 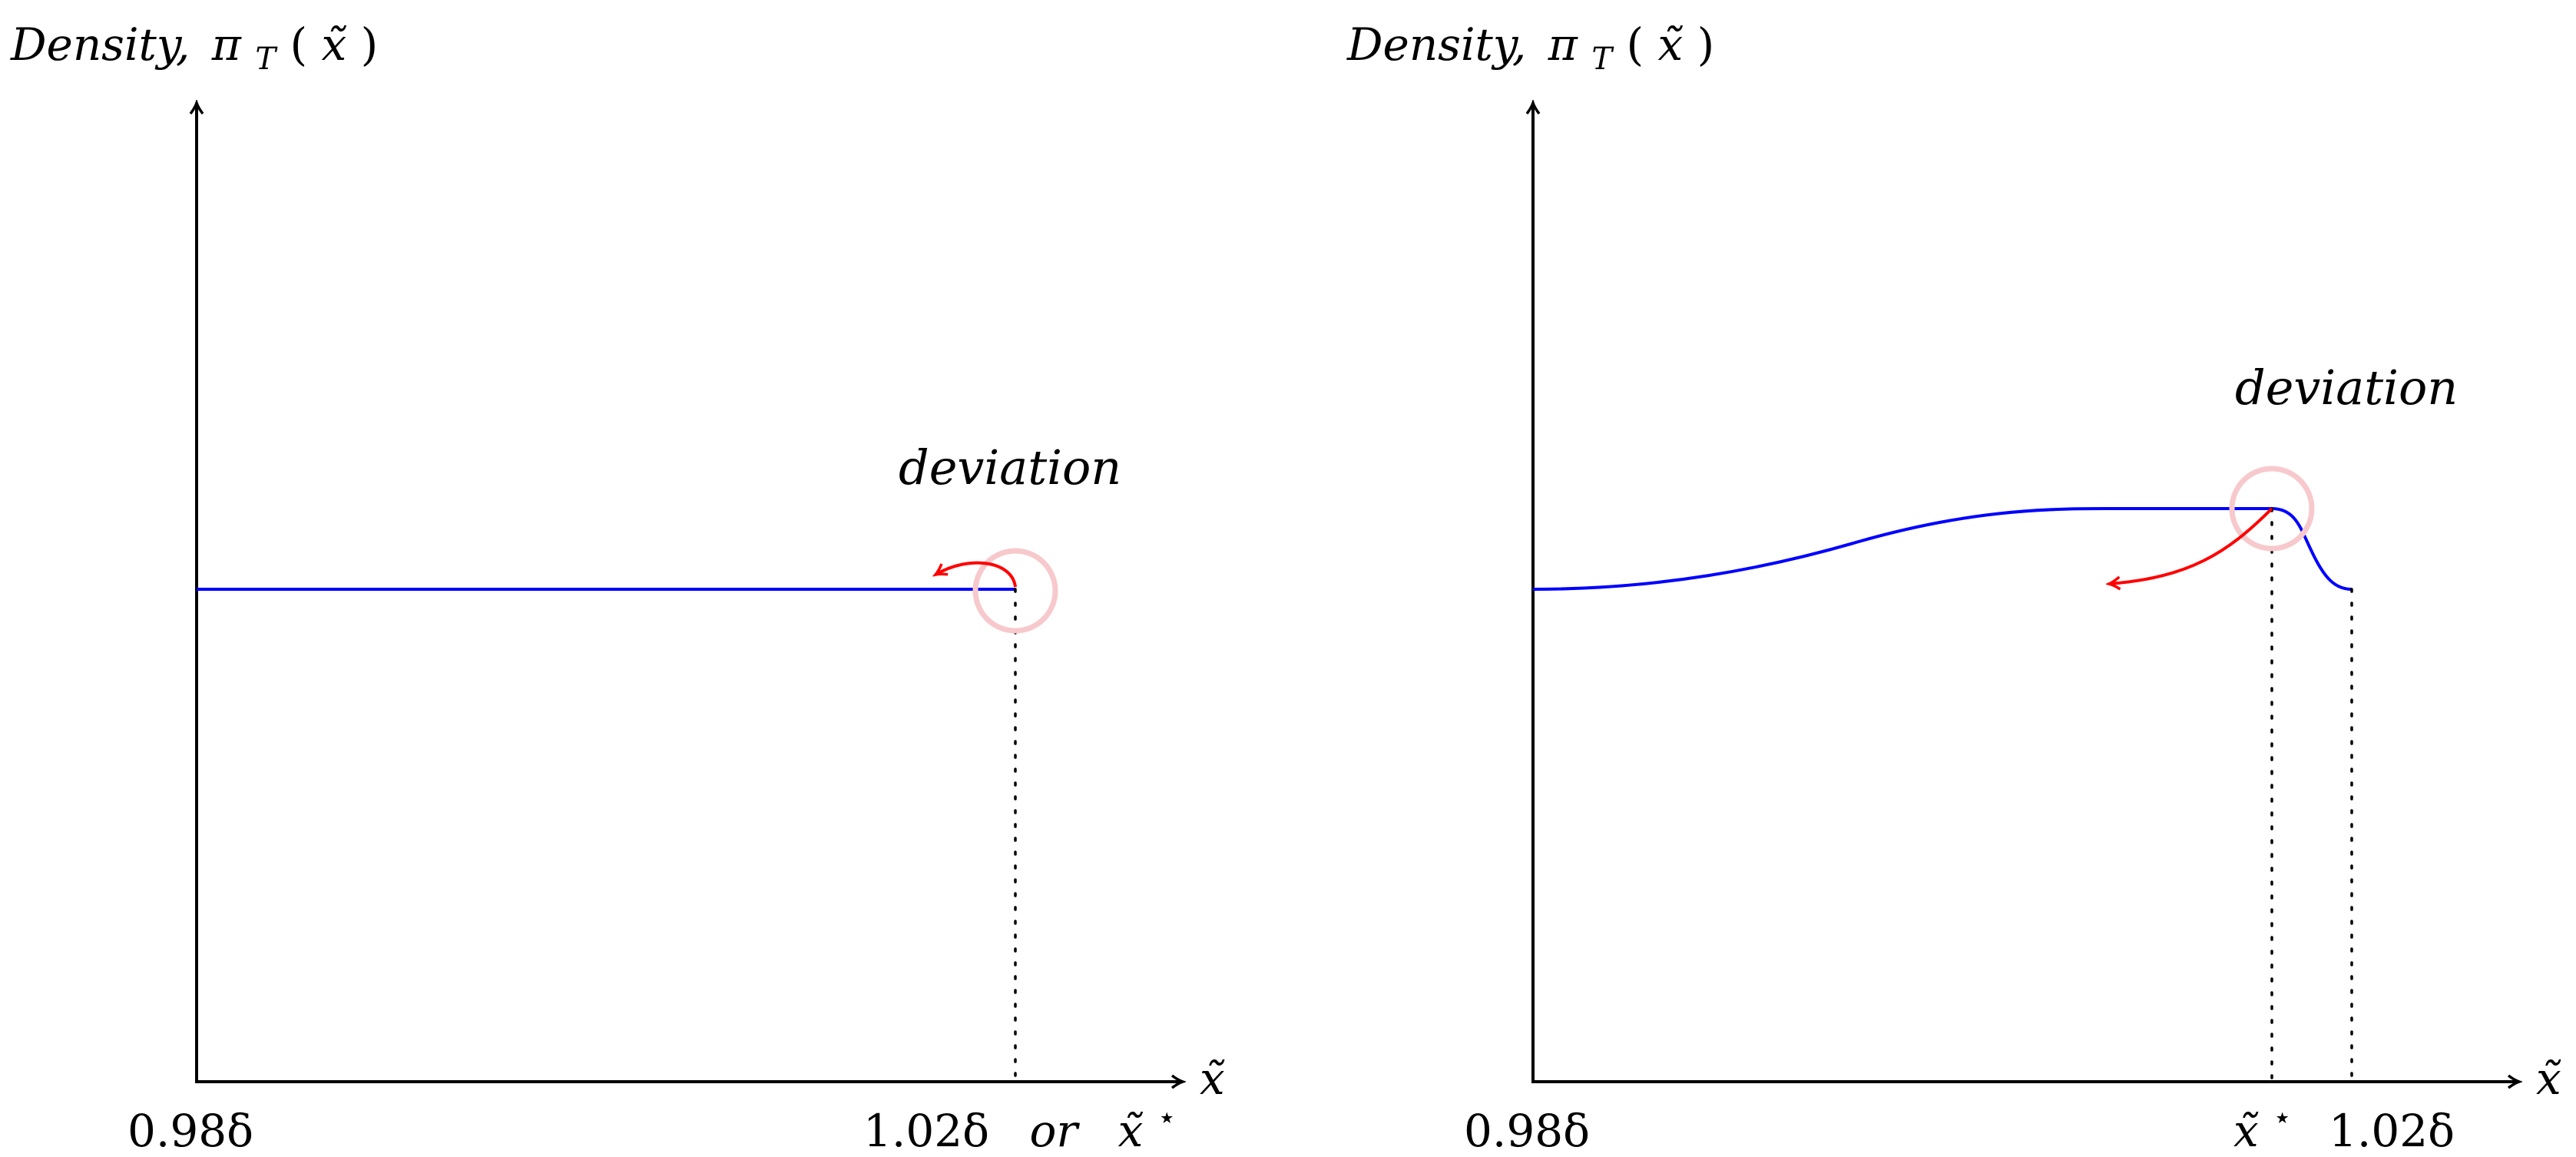 I want to click on right-y-axis-label: Density, π T ( x̃ ), so click(x=1530, y=49).